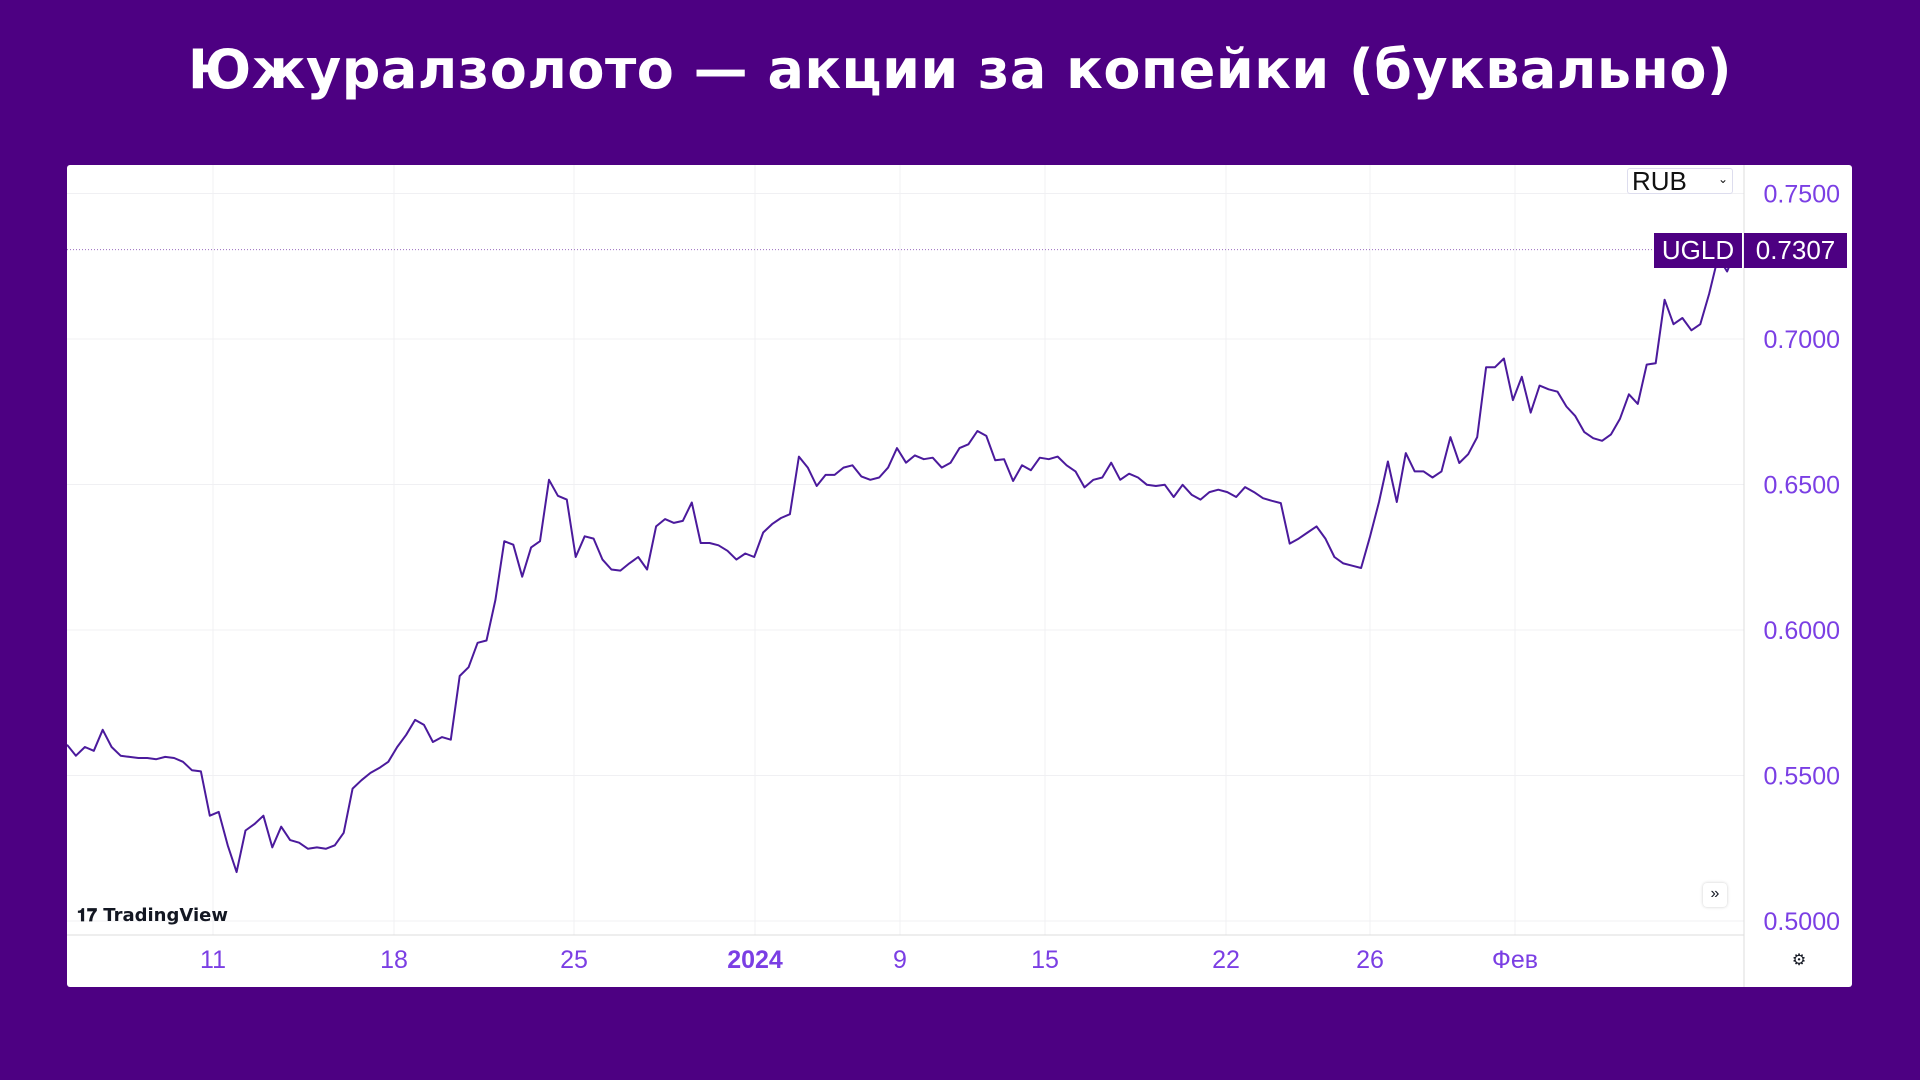 The image size is (1920, 1080). What do you see at coordinates (394, 960) in the screenshot?
I see `x-tick-label: 18` at bounding box center [394, 960].